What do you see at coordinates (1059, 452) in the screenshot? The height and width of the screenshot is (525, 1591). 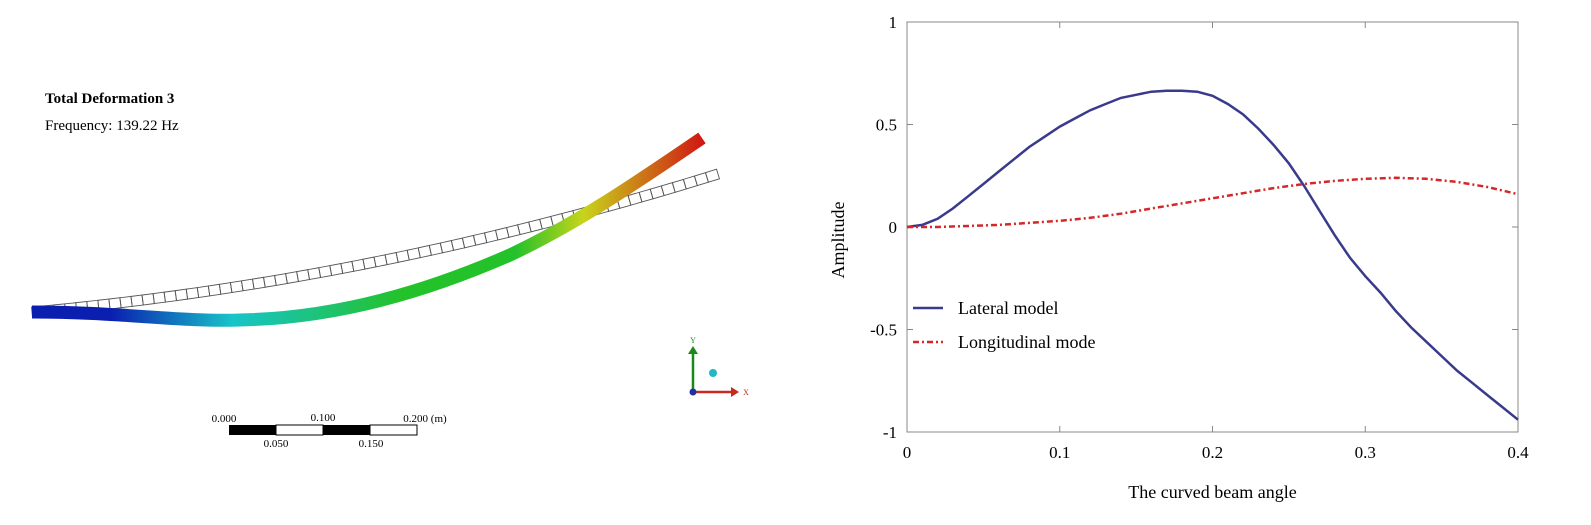 I see `x-tick-label: 0.1` at bounding box center [1059, 452].